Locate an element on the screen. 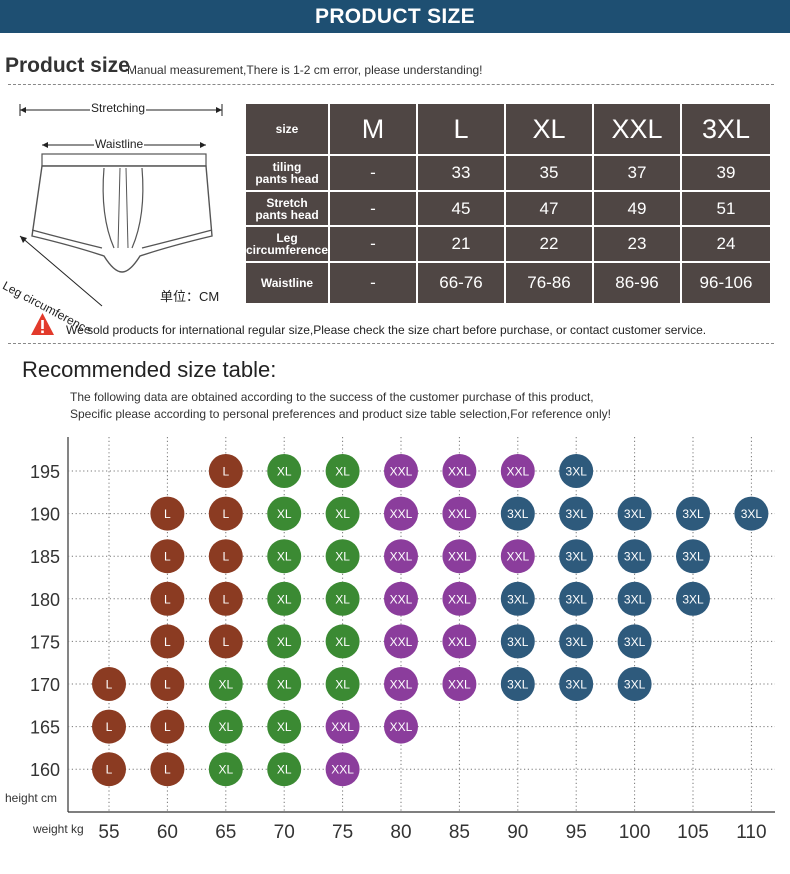 Image resolution: width=790 pixels, height=874 pixels. page-title: PRODUCT SIZE is located at coordinates (395, 16).